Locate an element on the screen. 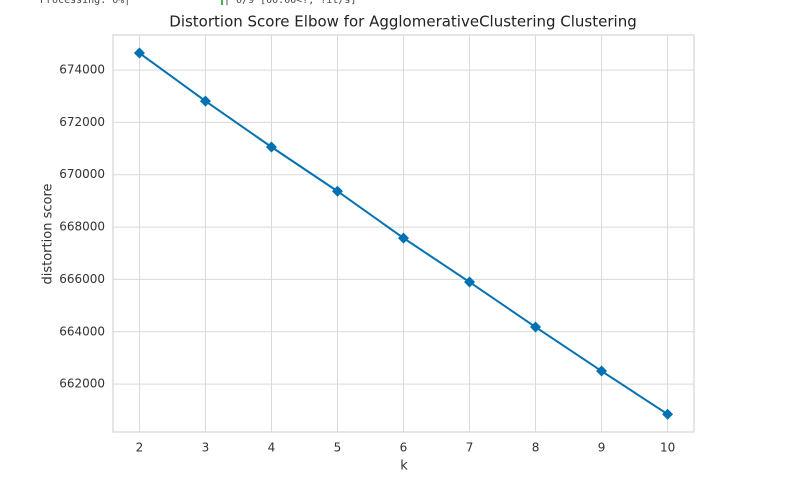 Image resolution: width=802 pixels, height=478 pixels. progress-status: | 0/9 [00:00<?, ?it/s] is located at coordinates (290, 3).